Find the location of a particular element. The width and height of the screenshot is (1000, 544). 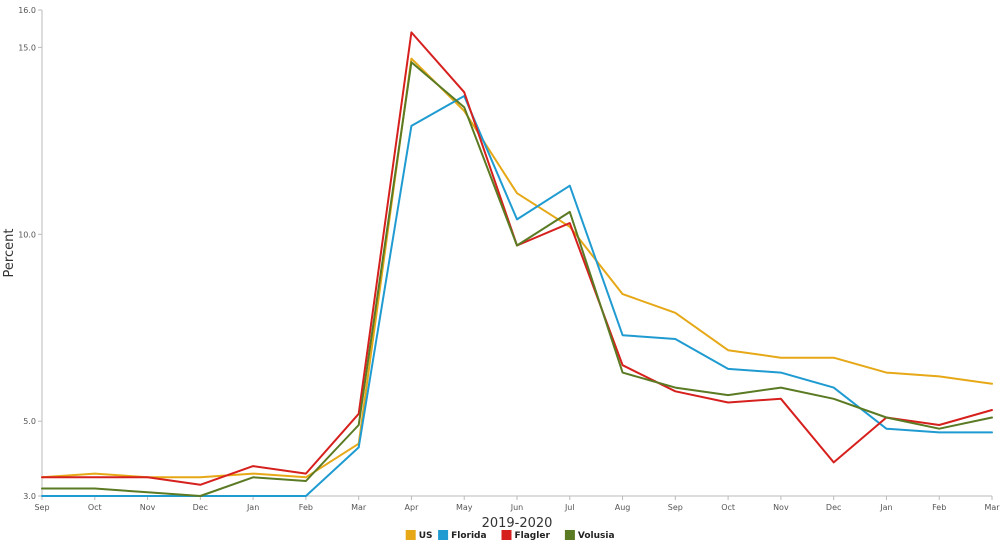

legend-item-us: US is located at coordinates (419, 535).